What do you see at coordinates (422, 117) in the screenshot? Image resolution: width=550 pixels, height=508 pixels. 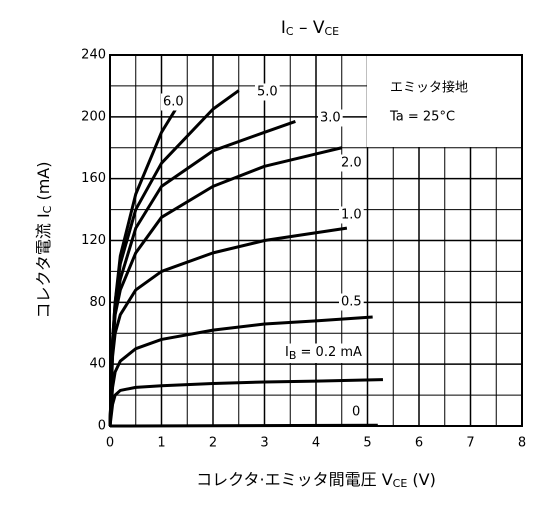 I see `annotation: Ta = 25°C` at bounding box center [422, 117].